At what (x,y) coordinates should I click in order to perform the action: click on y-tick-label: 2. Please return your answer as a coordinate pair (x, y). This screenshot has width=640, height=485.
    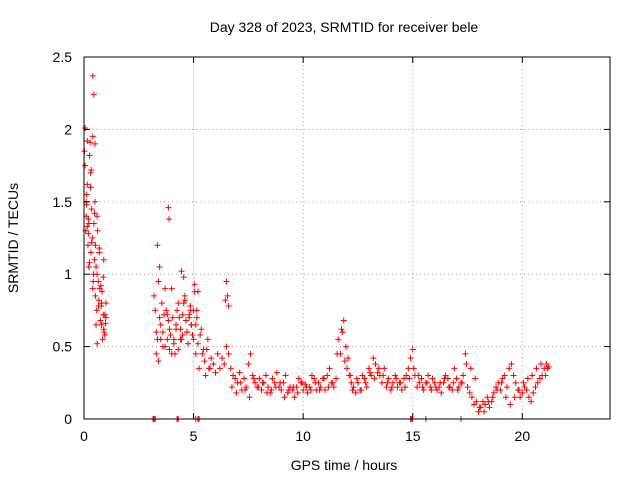
    Looking at the image, I should click on (68, 129).